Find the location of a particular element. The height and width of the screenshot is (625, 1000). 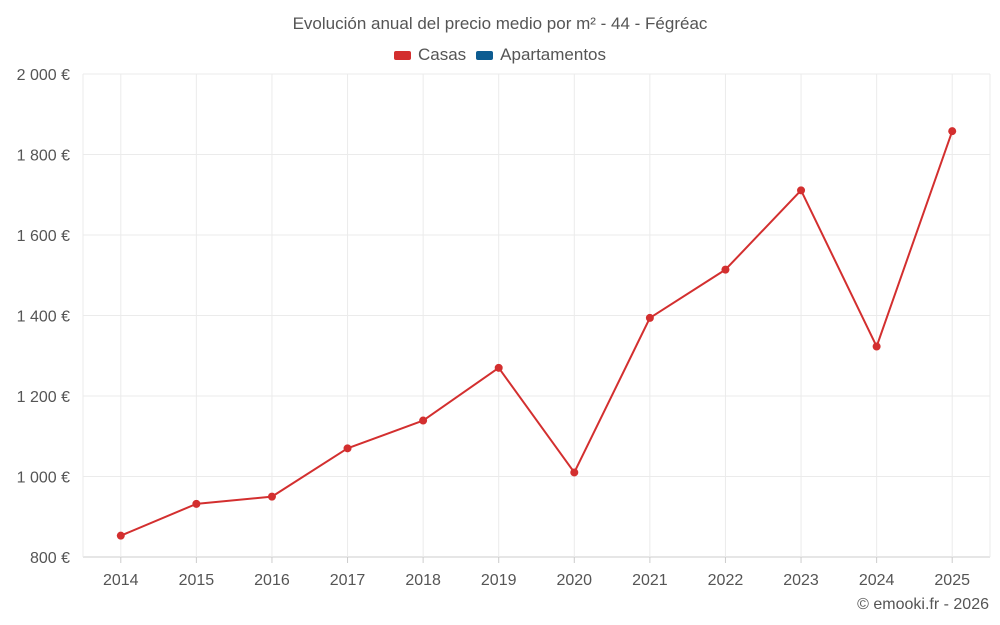

legend-item-apartamentos: Apartamentos is located at coordinates (541, 55).